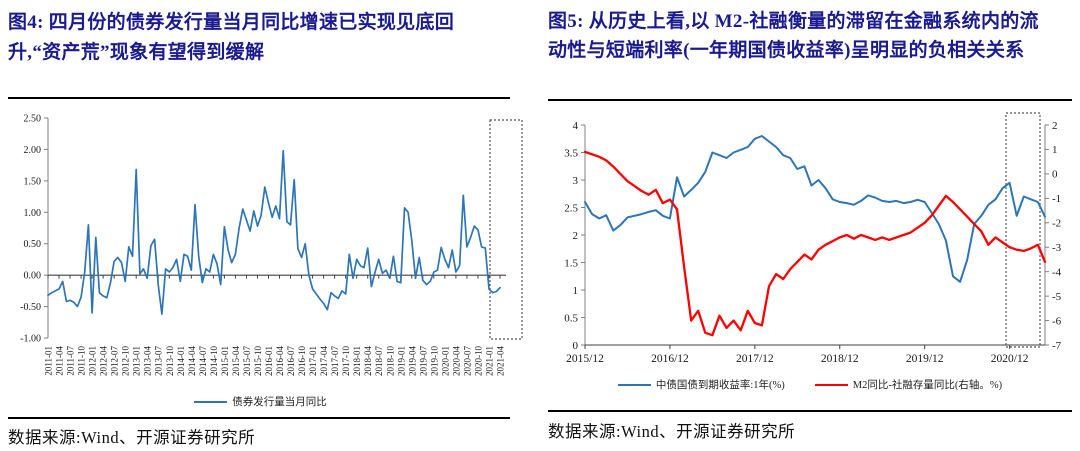 This screenshot has height=451, width=1080. I want to click on axis-tick-label: 2.00, so click(33, 150).